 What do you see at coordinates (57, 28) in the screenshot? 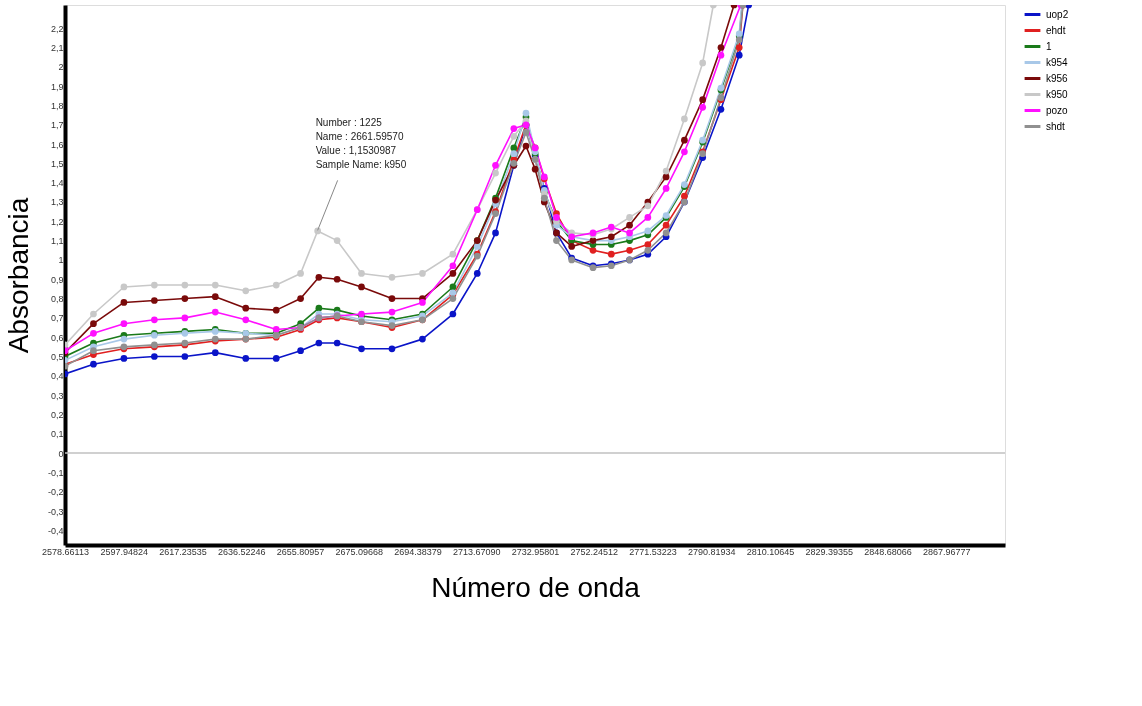
I see `y-tick-label: 2,2` at bounding box center [57, 28].